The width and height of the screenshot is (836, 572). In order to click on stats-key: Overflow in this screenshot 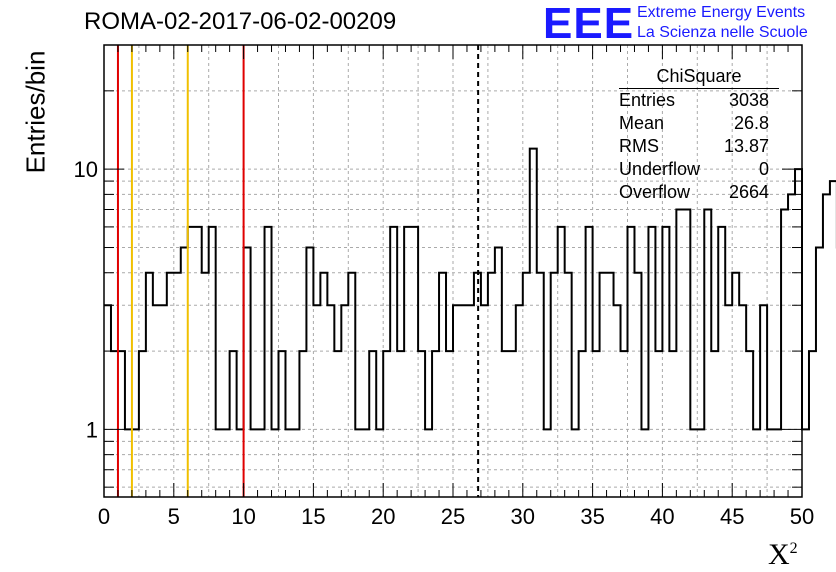, I will do `click(655, 192)`.